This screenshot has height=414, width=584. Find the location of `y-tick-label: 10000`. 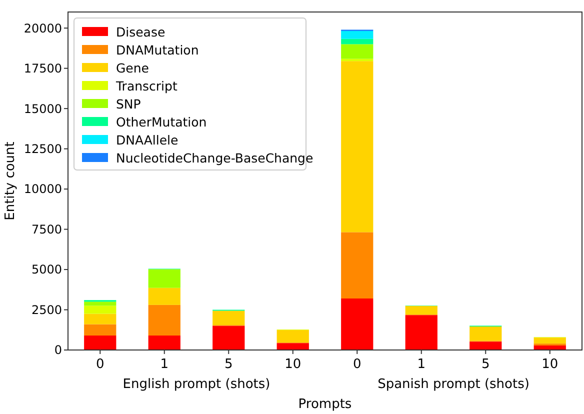

y-tick-label: 10000 is located at coordinates (43, 189).